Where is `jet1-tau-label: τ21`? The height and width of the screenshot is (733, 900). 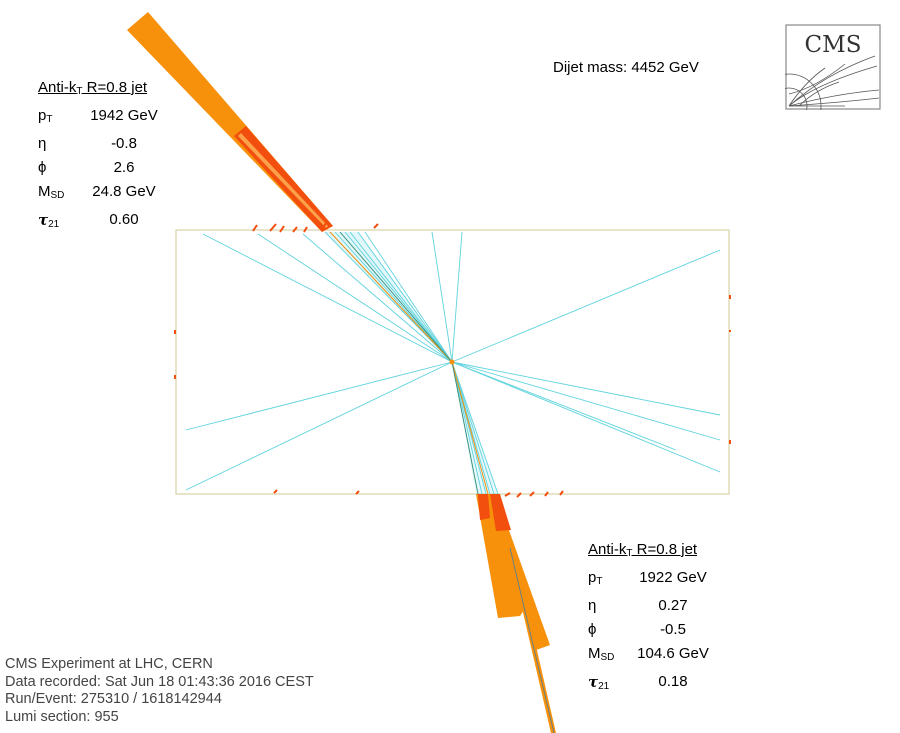
jet1-tau-label: τ21 is located at coordinates (49, 220).